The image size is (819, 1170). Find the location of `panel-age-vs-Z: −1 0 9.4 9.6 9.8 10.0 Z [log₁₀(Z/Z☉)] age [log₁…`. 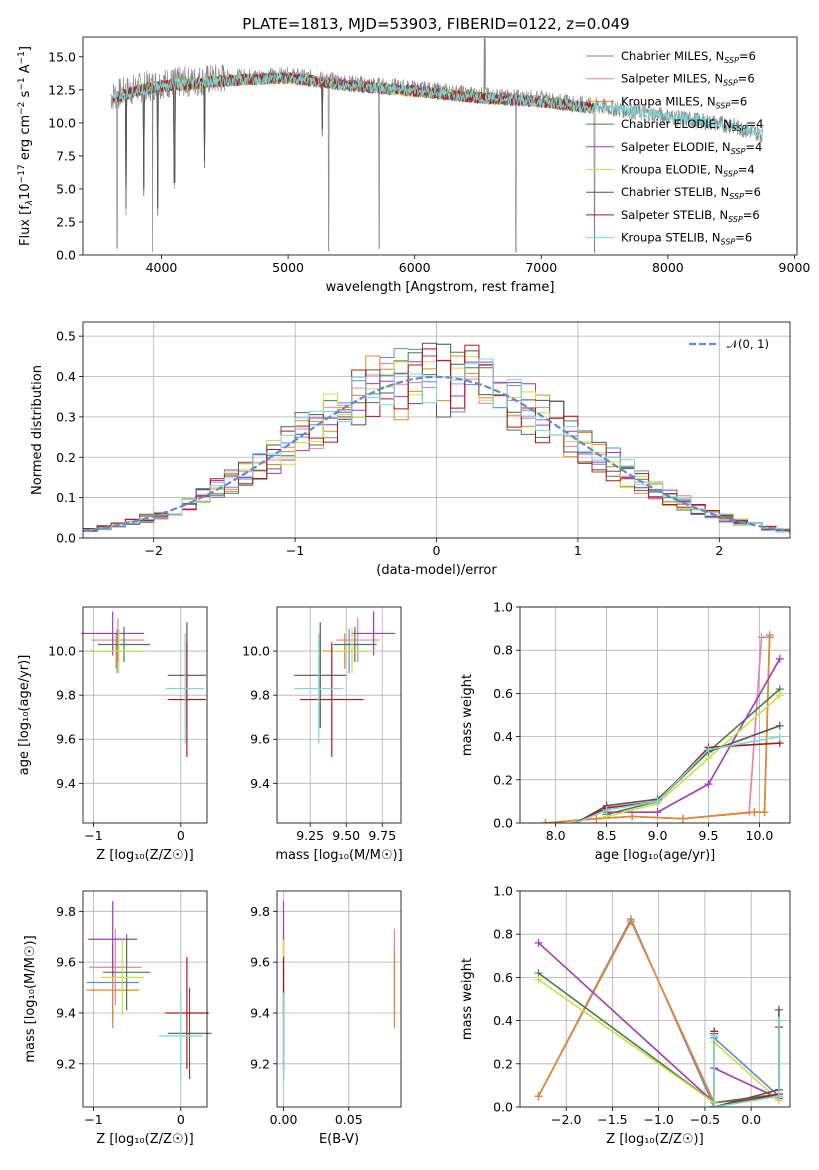

panel-age-vs-Z: −1 0 9.4 9.6 9.8 10.0 Z [log₁₀(Z/Z☉)] age [log₁… is located at coordinates (112, 734).